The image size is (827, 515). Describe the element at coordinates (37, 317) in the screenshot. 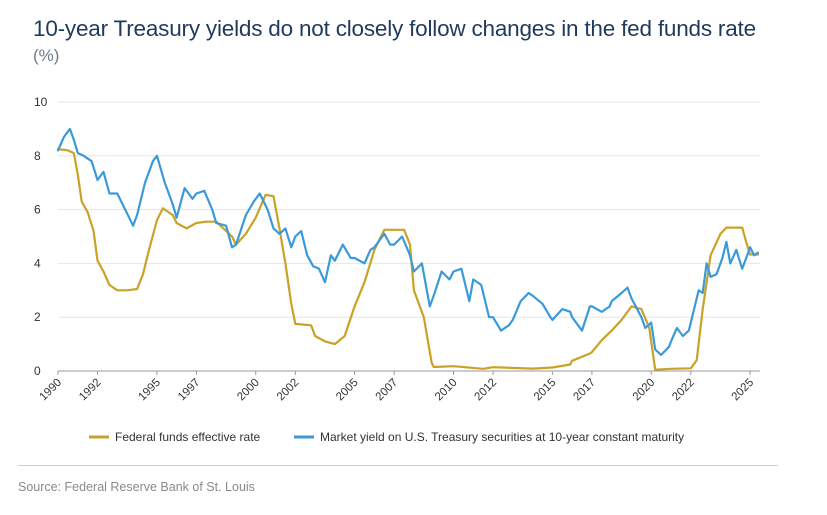

I see `y-tick-label: 2` at that location.